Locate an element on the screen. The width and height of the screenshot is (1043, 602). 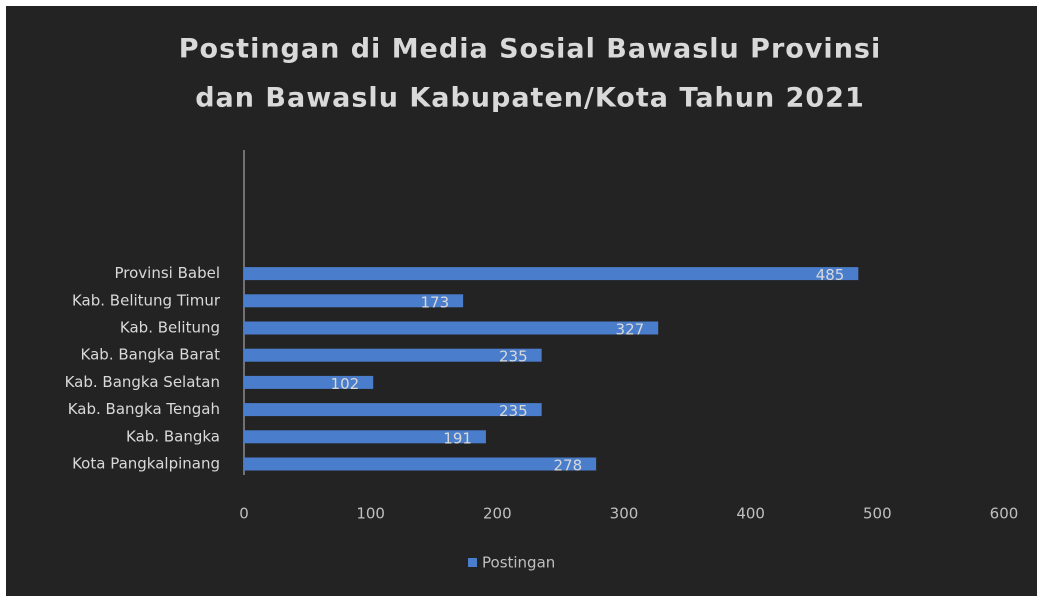
chart-title: dan Bawaslu Kabupaten/Kota Tahun 2021 is located at coordinates (530, 98).